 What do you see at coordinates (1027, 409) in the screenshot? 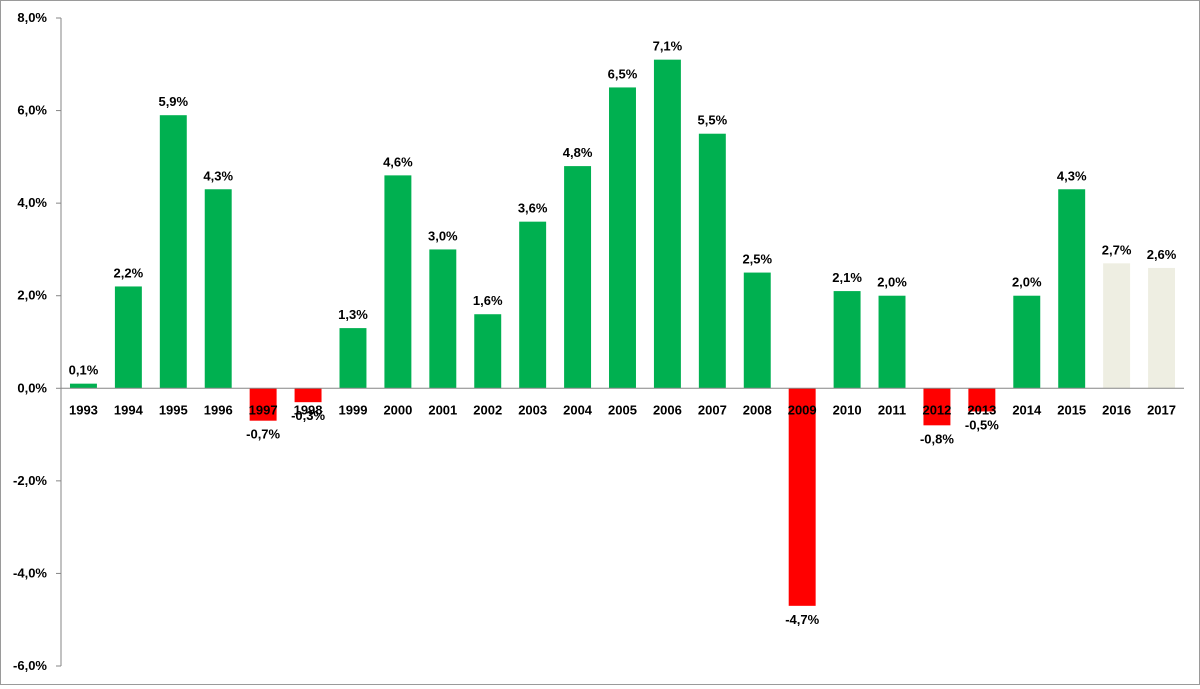
I see `x-tick-label: 2014` at bounding box center [1027, 409].